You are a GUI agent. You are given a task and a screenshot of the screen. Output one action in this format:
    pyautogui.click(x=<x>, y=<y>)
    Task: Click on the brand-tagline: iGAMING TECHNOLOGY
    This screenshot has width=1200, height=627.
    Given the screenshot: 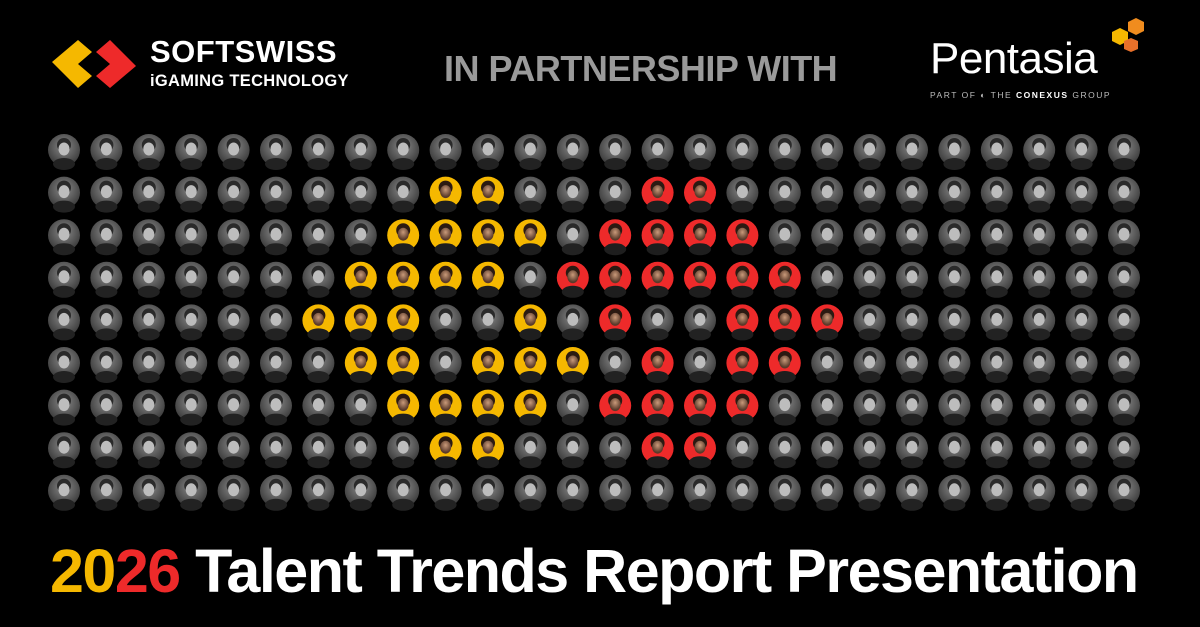 What is the action you would take?
    pyautogui.click(x=249, y=81)
    